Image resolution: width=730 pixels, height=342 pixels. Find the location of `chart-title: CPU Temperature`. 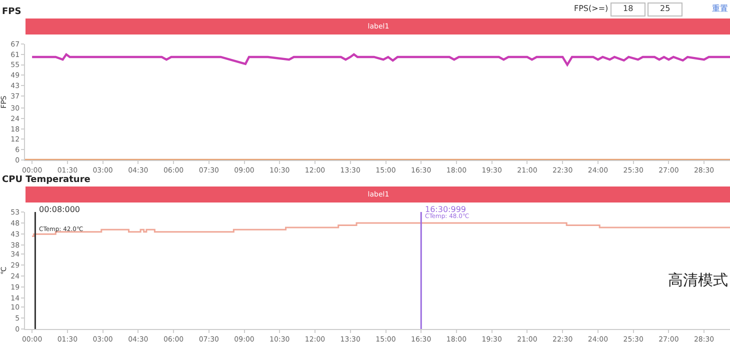

chart-title: CPU Temperature is located at coordinates (46, 180).